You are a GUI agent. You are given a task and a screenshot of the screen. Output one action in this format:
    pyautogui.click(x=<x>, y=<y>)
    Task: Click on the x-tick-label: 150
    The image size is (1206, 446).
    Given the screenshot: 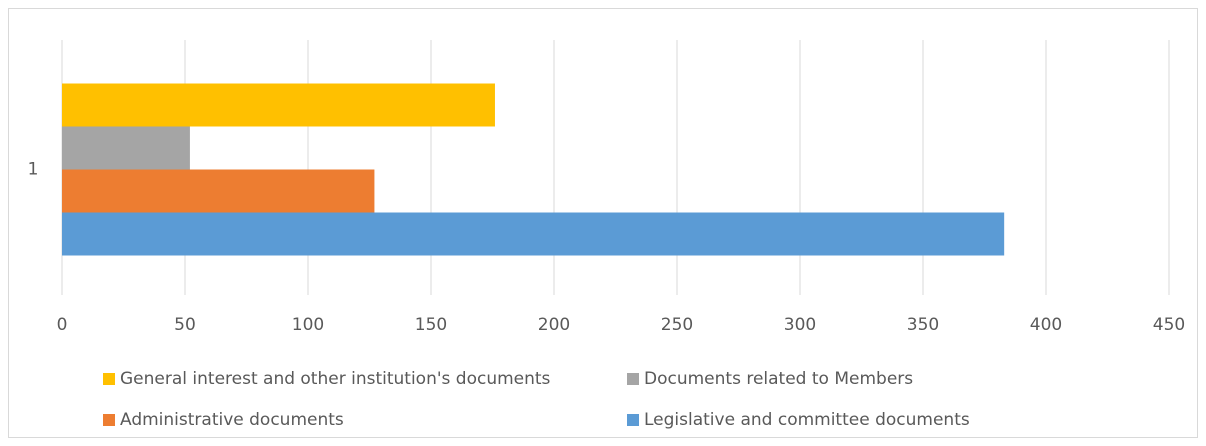 What is the action you would take?
    pyautogui.click(x=431, y=325)
    